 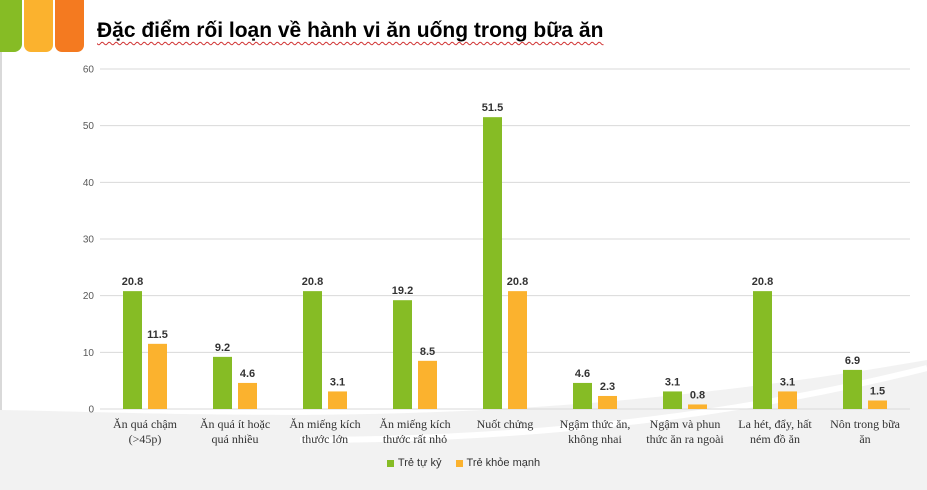 I want to click on legend-item-series-2: Trẻ khỏe mạnh, so click(x=498, y=463).